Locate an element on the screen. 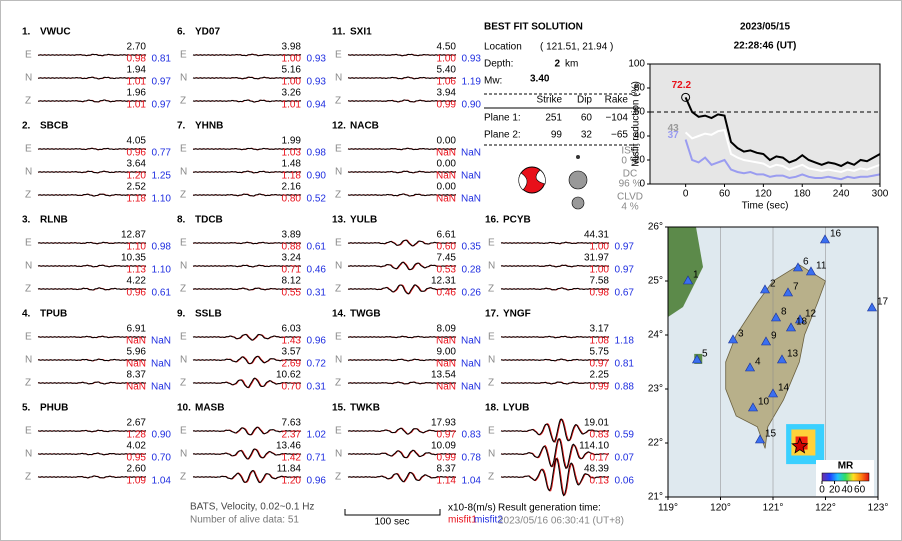  component-value: 4 % is located at coordinates (629, 207).